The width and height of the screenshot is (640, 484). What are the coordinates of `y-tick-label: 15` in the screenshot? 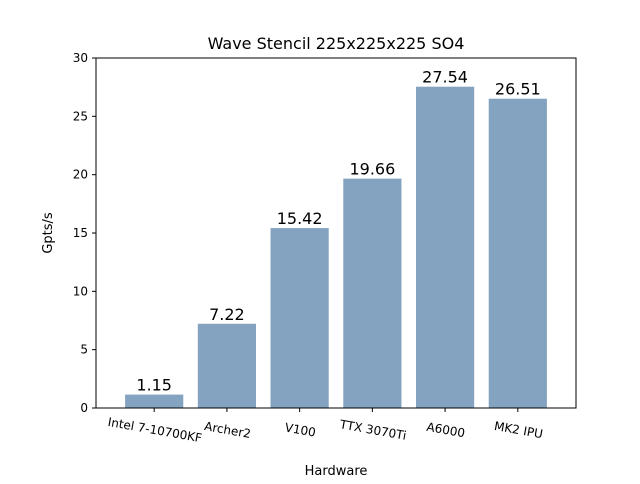 It's located at (80, 233).